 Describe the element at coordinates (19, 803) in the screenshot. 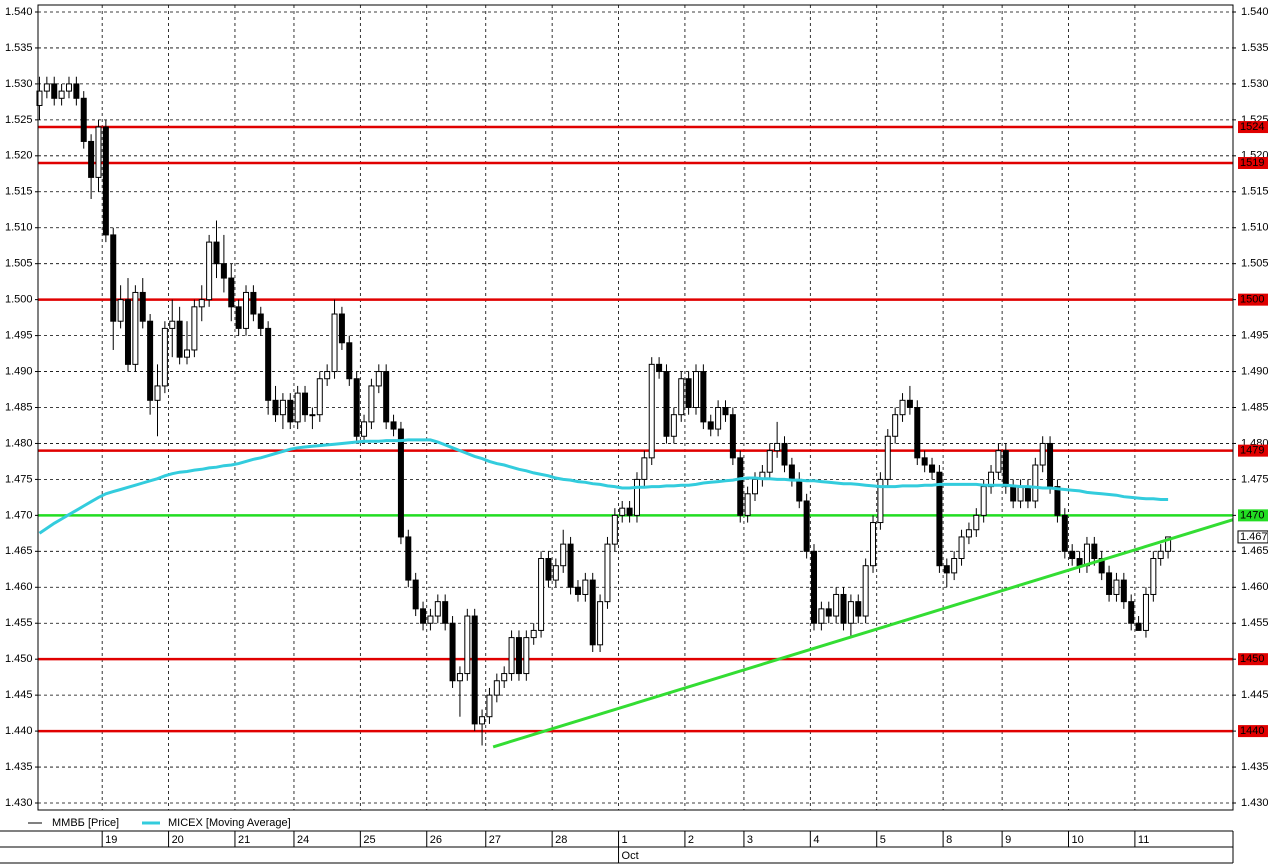

I see `y-tick-label: 1.430` at that location.